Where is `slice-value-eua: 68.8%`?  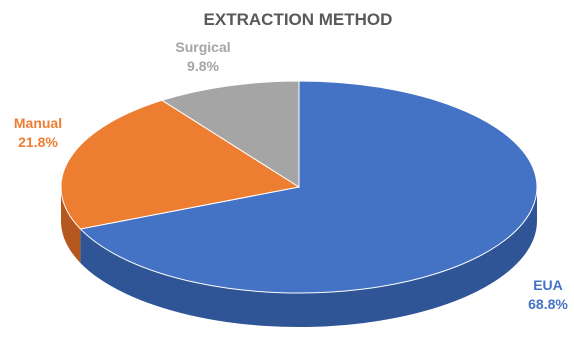 slice-value-eua: 68.8% is located at coordinates (548, 304).